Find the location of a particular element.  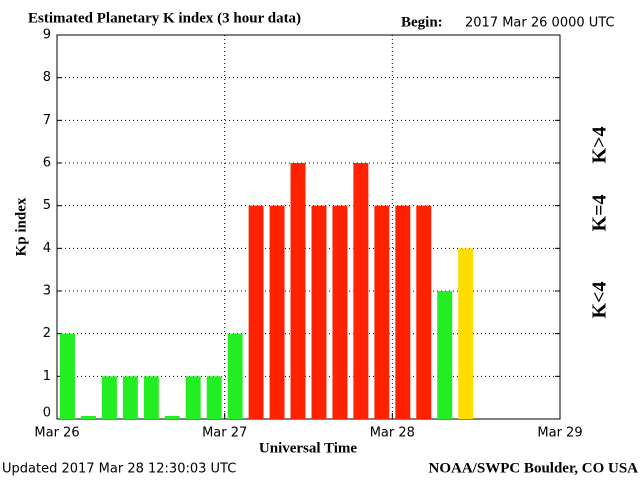

y-tick-label: 2 is located at coordinates (47, 333).